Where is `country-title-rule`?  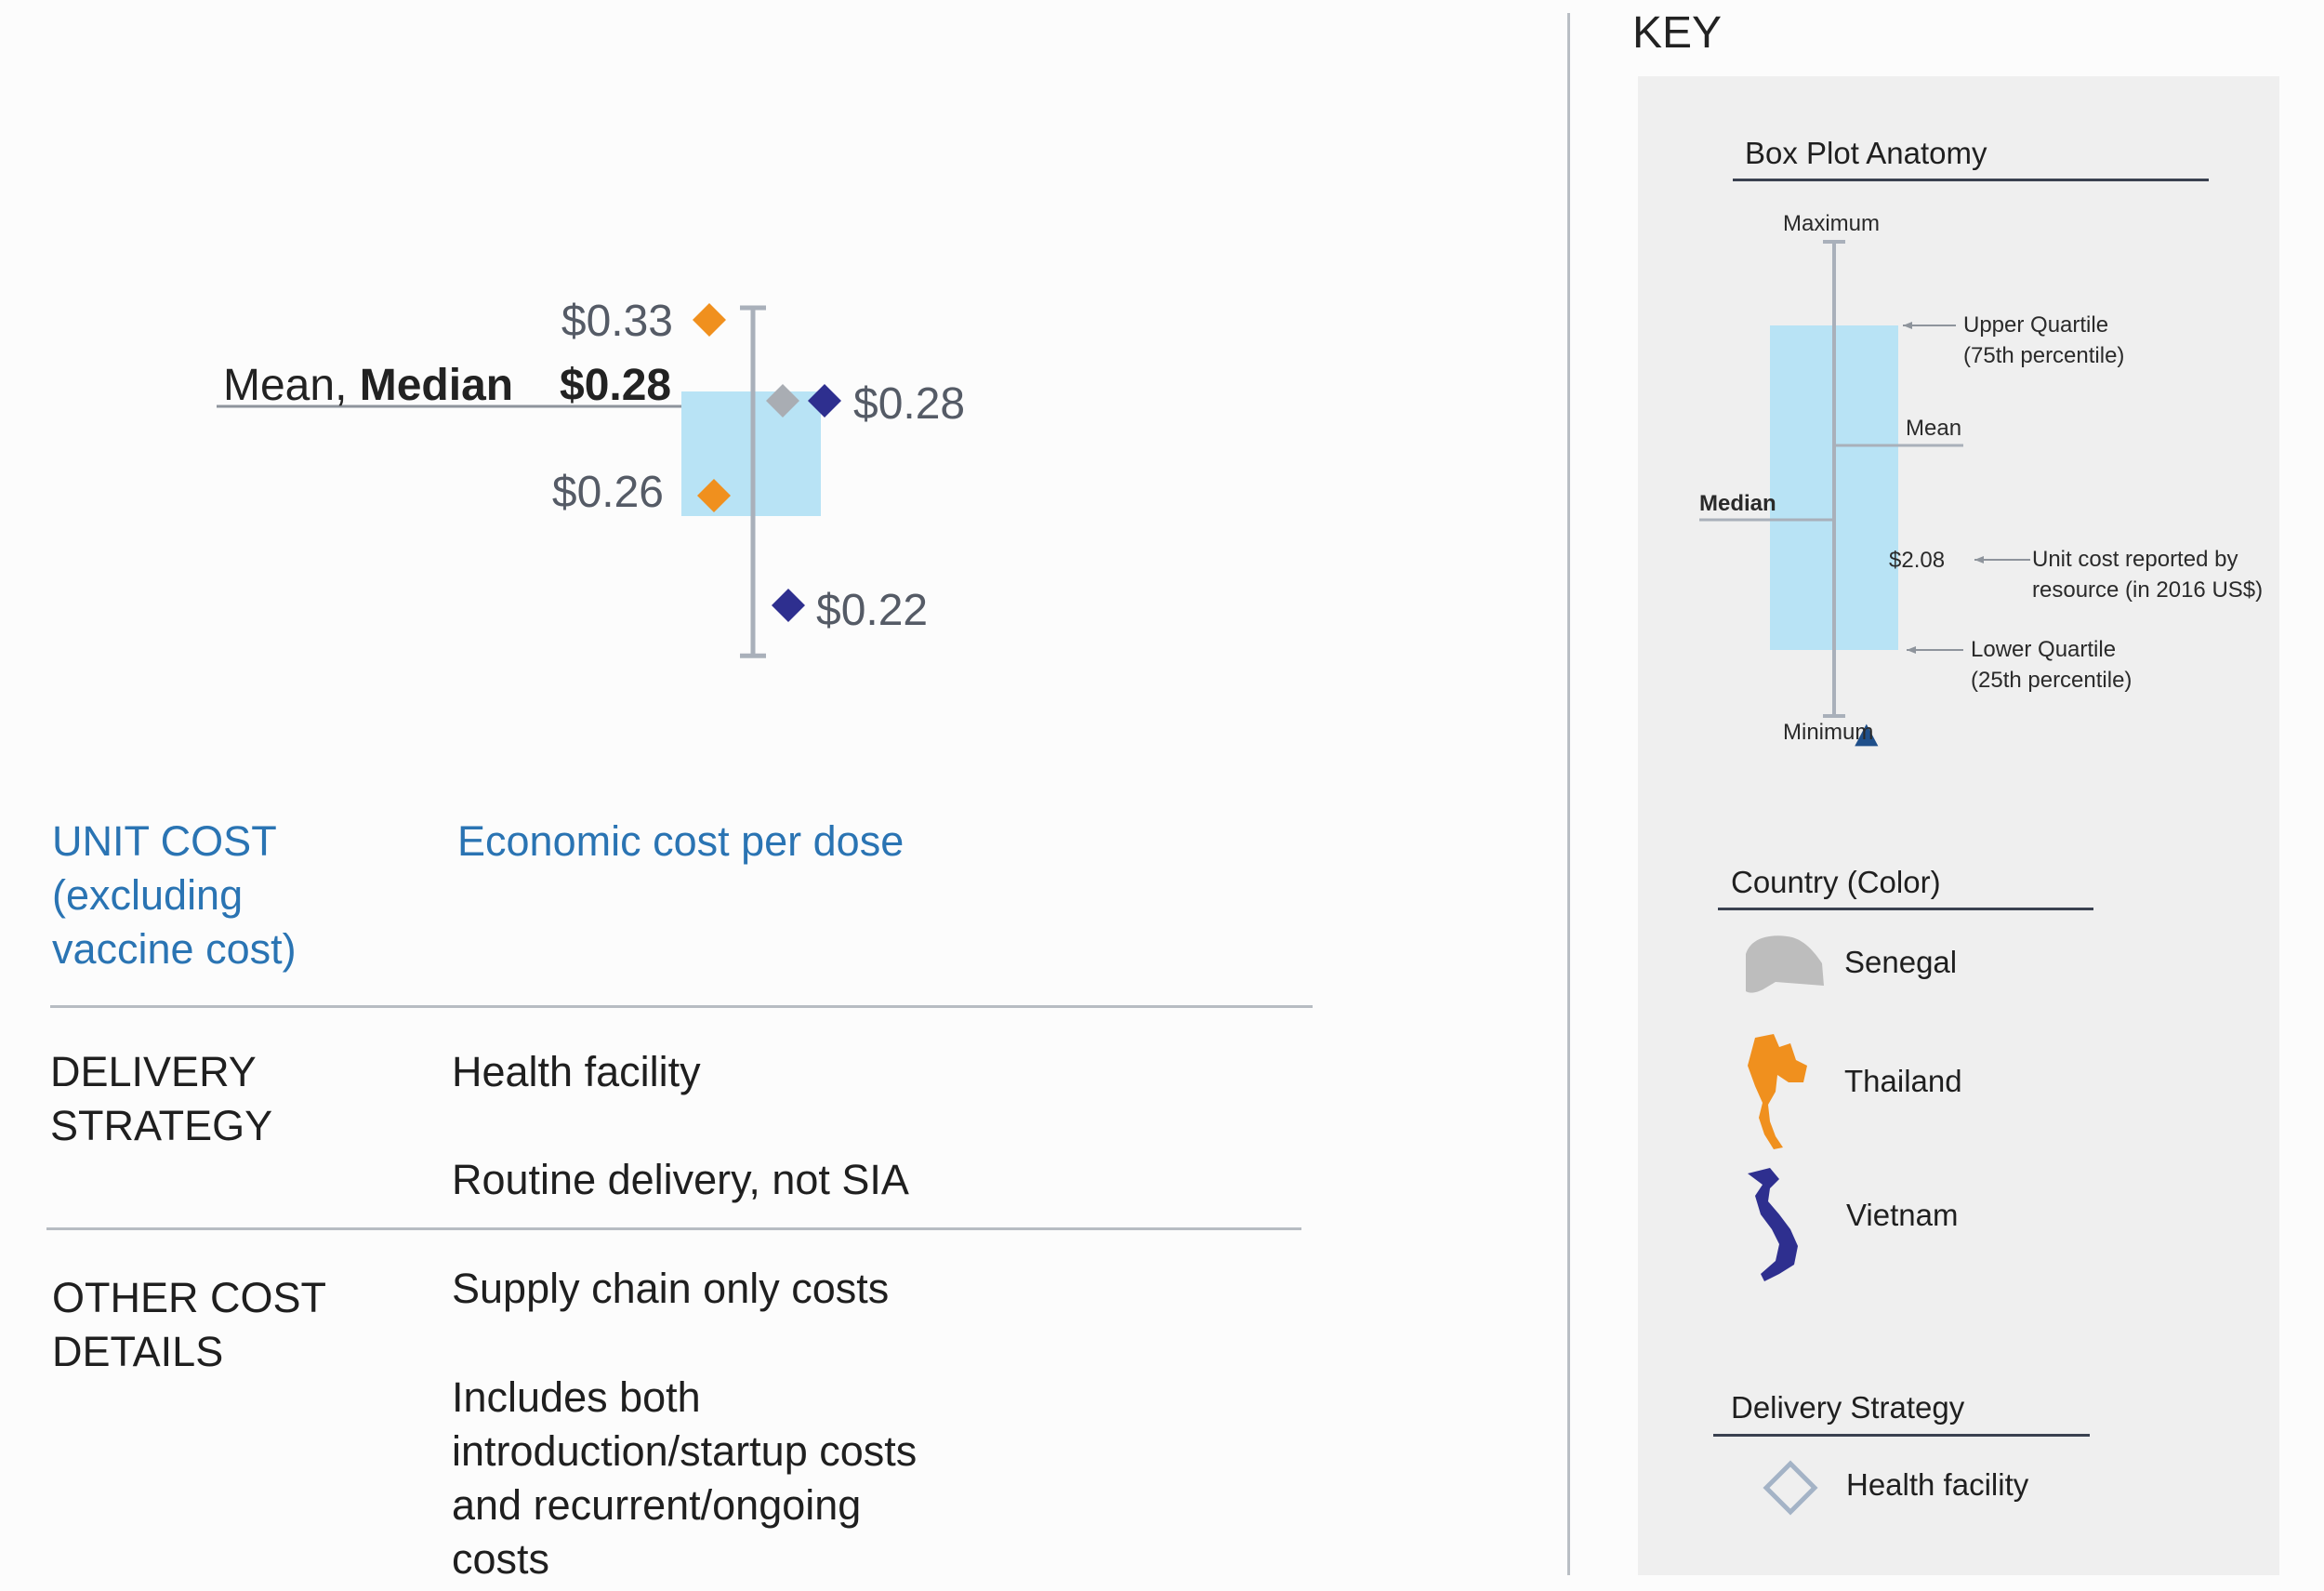
country-title-rule is located at coordinates (1905, 909).